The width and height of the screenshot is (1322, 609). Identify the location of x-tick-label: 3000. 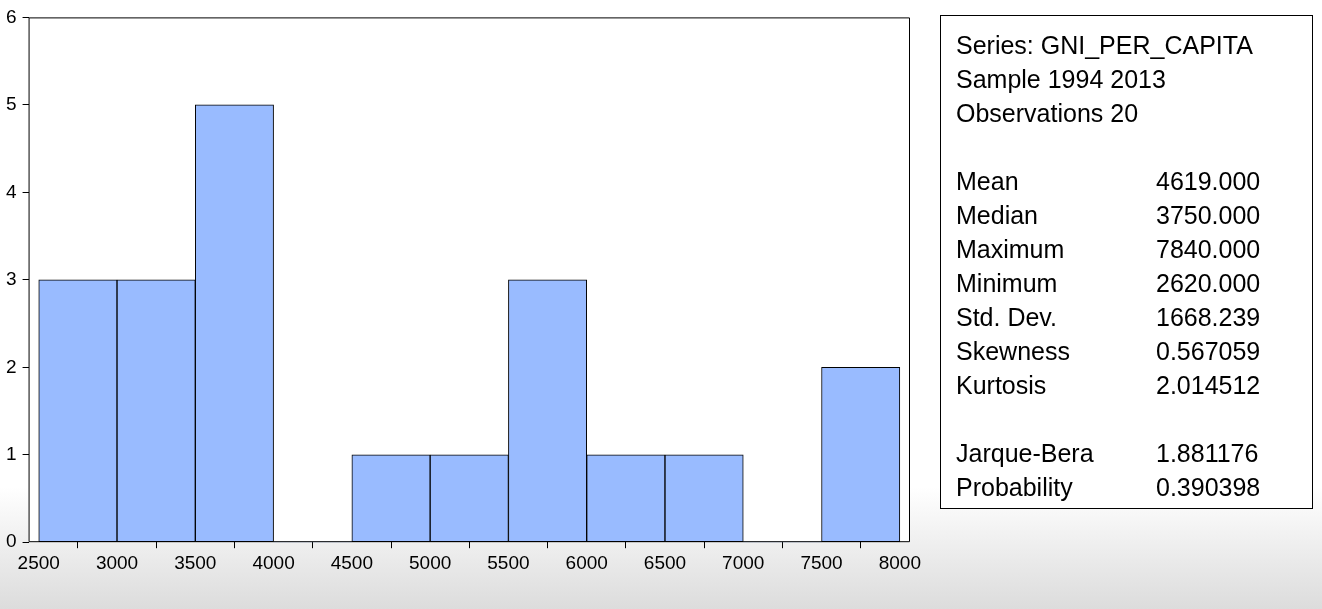
(117, 562).